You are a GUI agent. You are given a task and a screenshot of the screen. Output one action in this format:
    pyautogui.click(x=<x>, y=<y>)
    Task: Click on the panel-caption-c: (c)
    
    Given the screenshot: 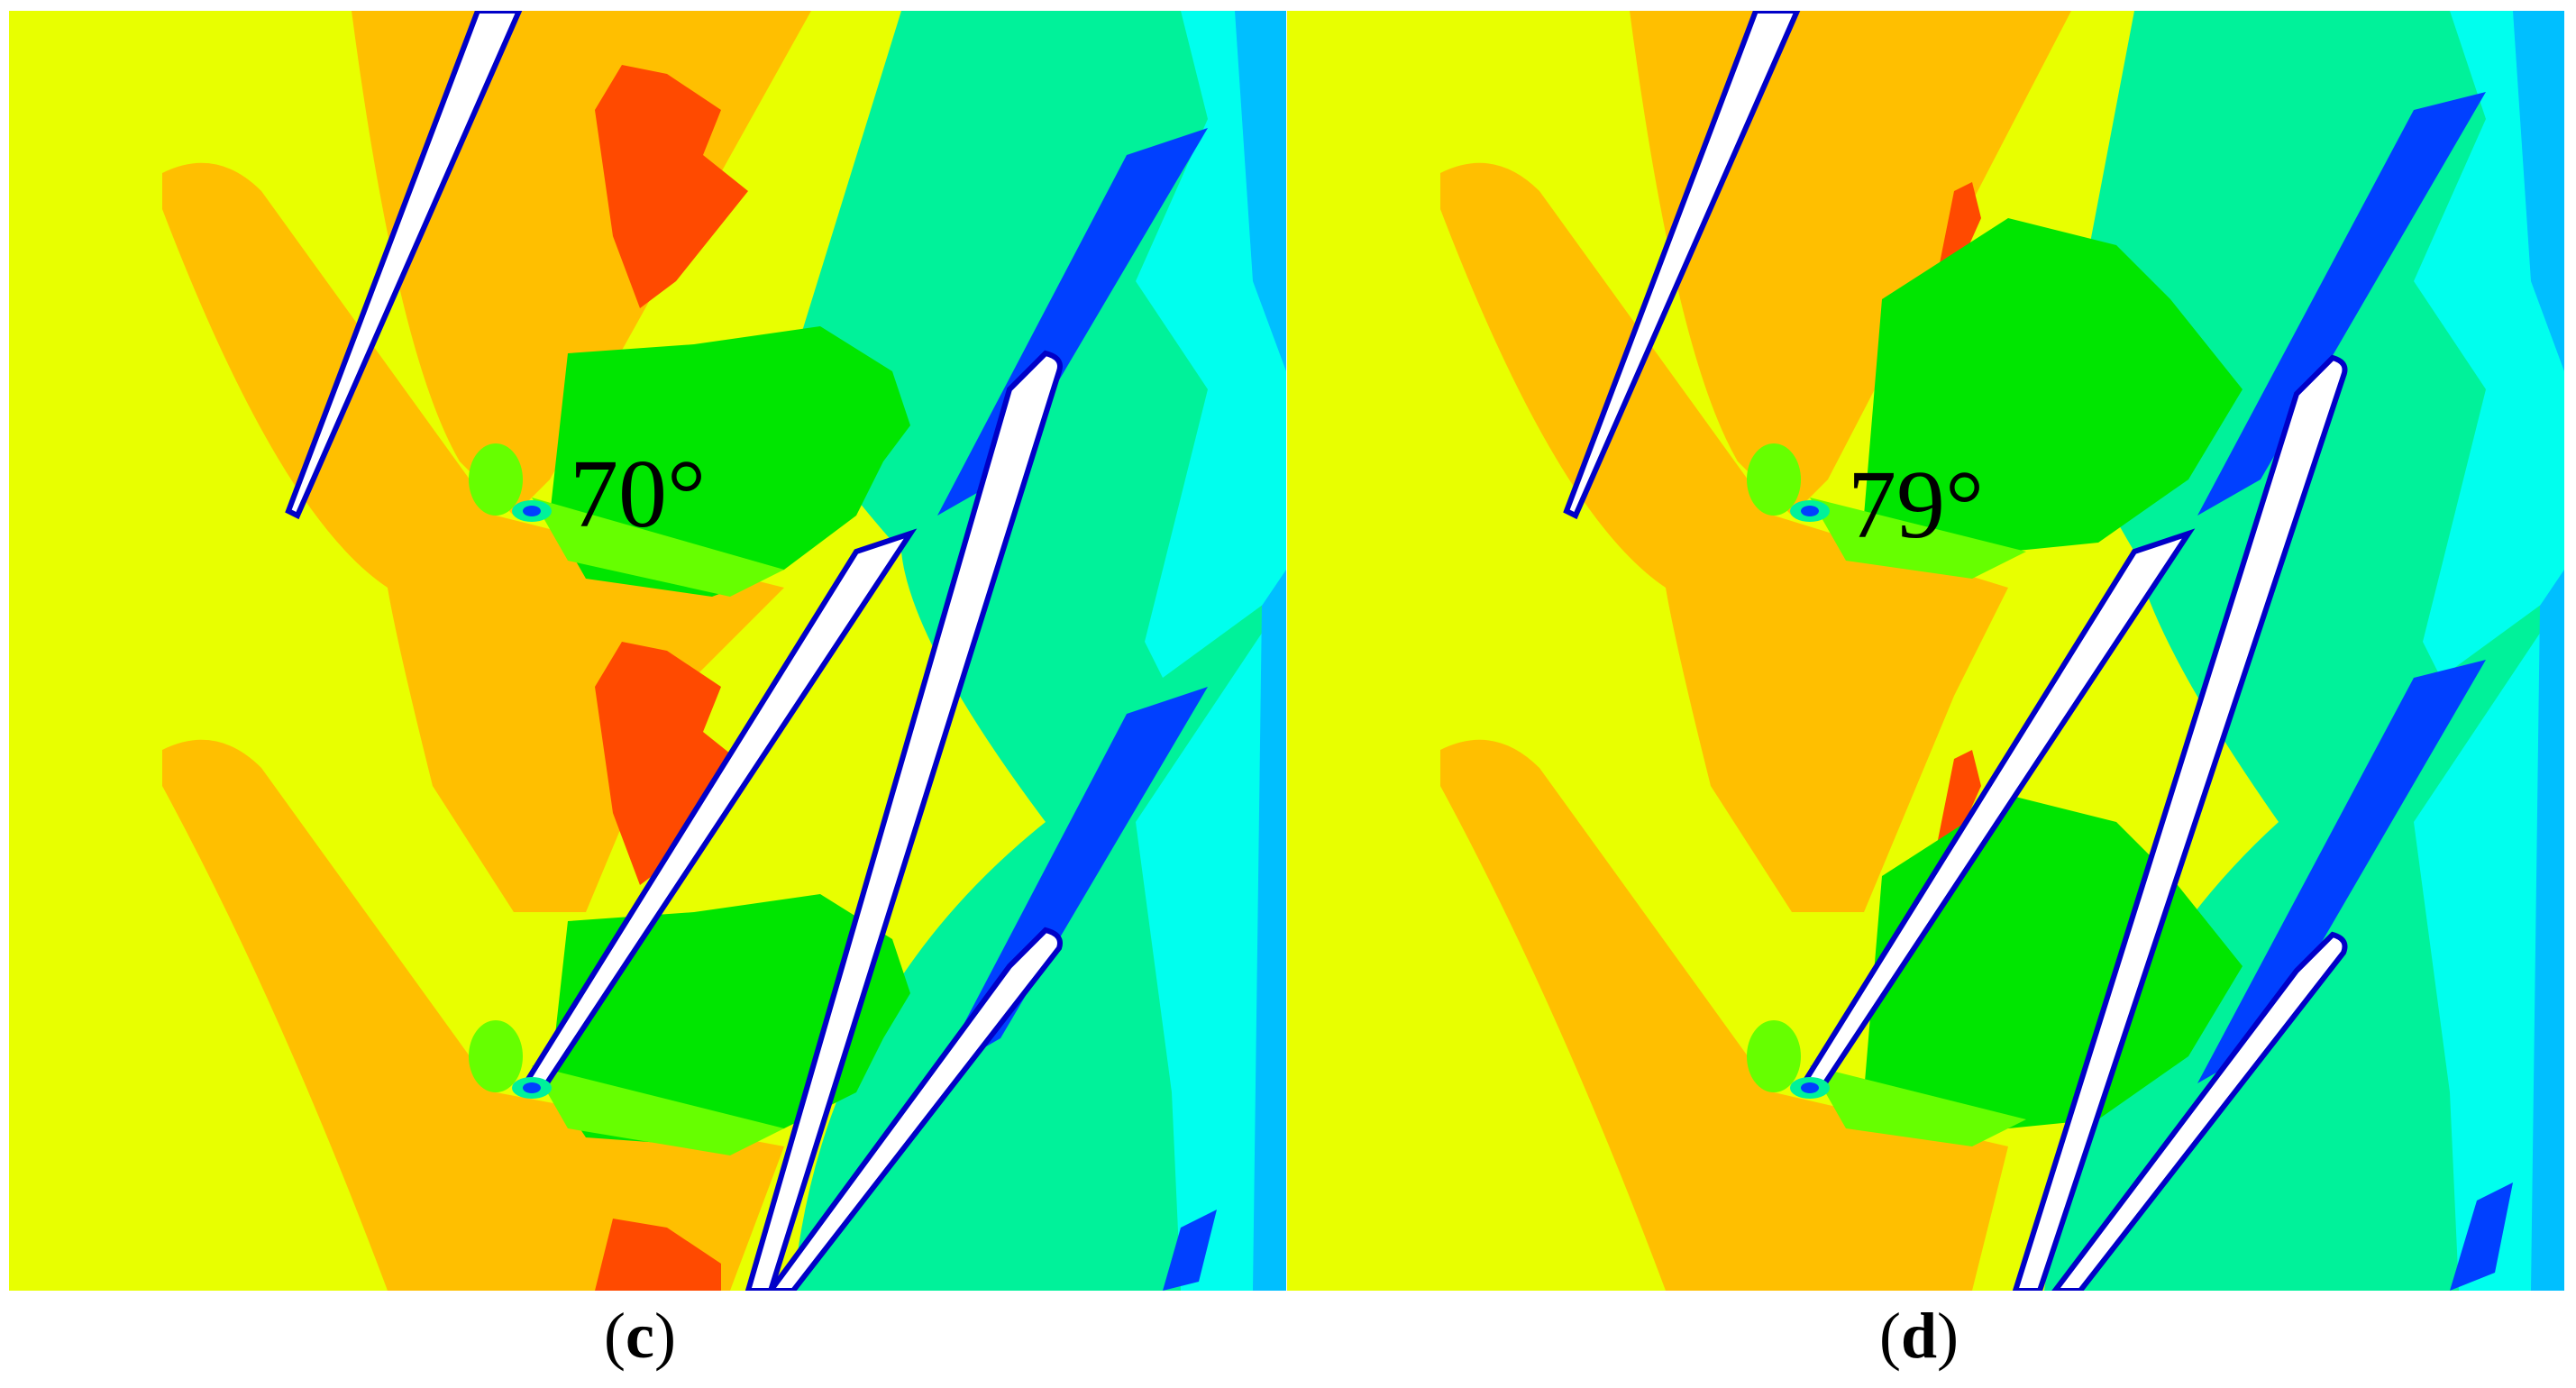 What is the action you would take?
    pyautogui.click(x=640, y=1335)
    